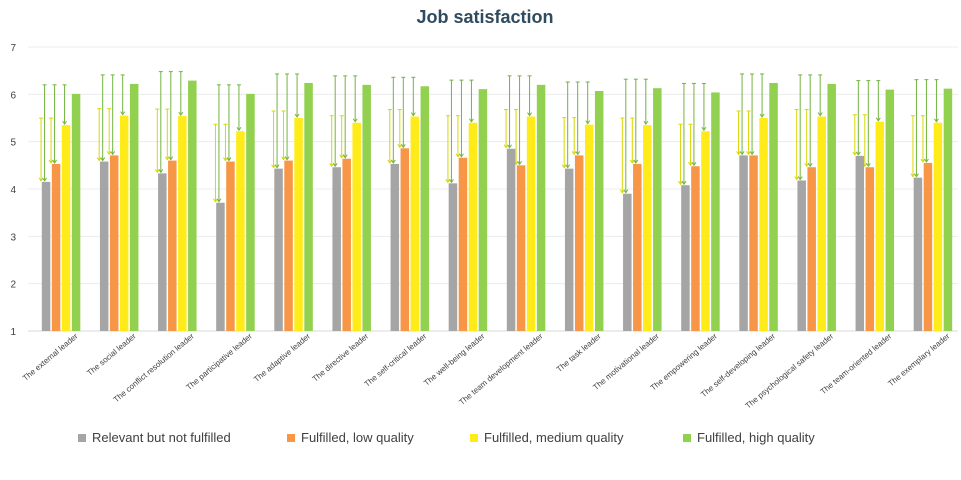 The height and width of the screenshot is (480, 961). Describe the element at coordinates (918, 359) in the screenshot. I see `x-tick-label: The exemplary leader` at that location.